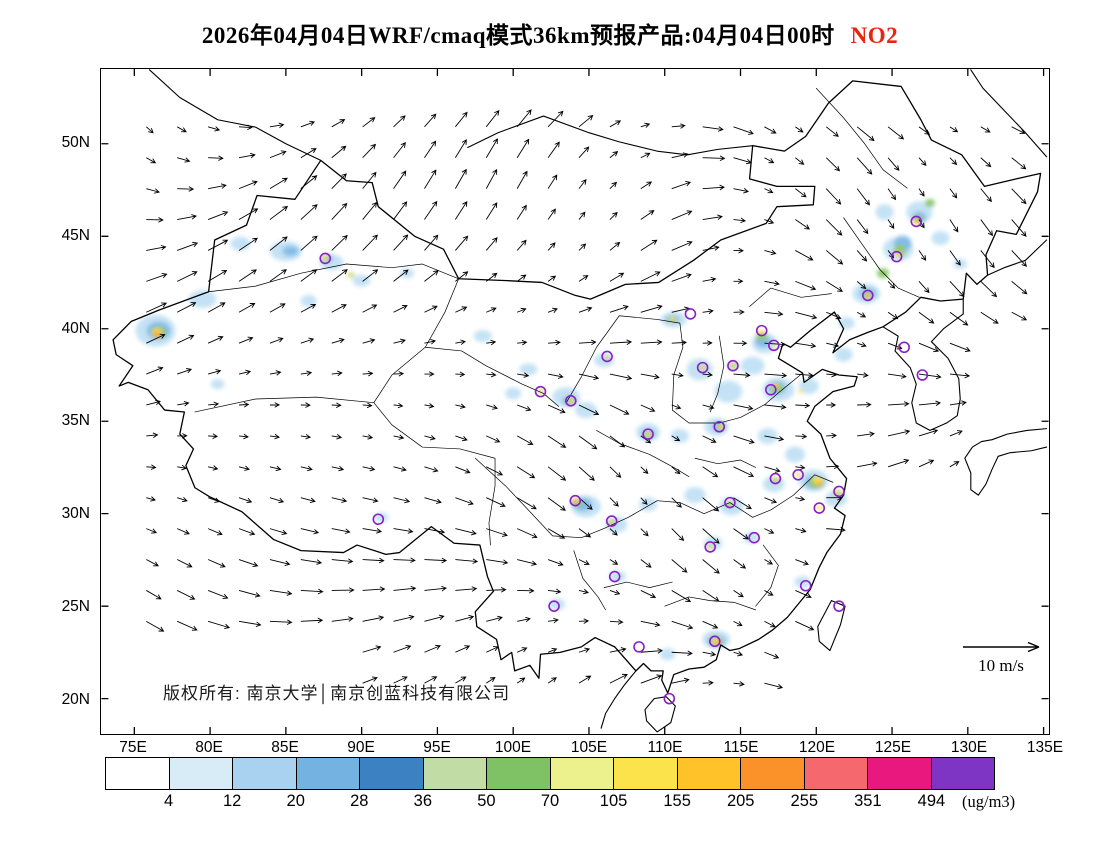 The width and height of the screenshot is (1100, 850). I want to click on lon-tick-label: 80E, so click(209, 747).